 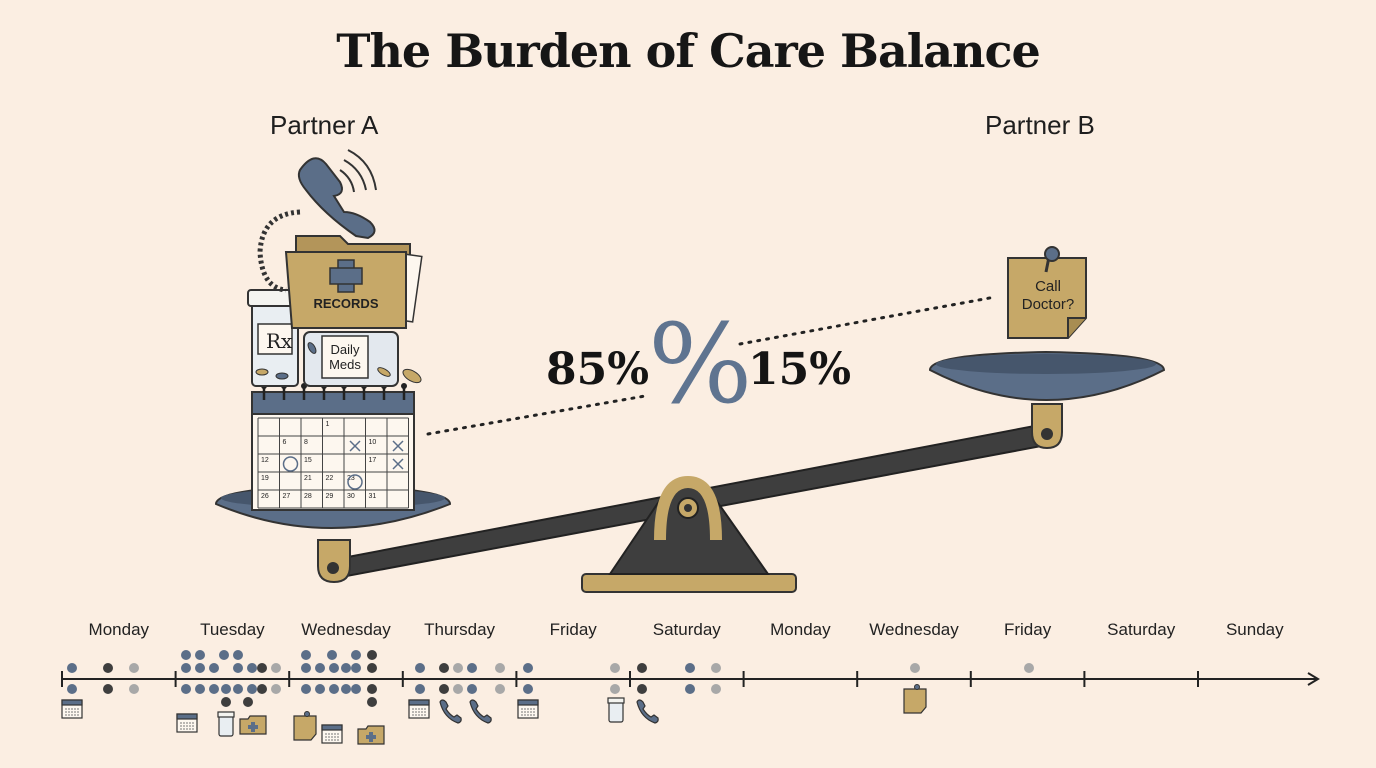 What do you see at coordinates (353, 282) in the screenshot?
I see `medical-records-folder-icon` at bounding box center [353, 282].